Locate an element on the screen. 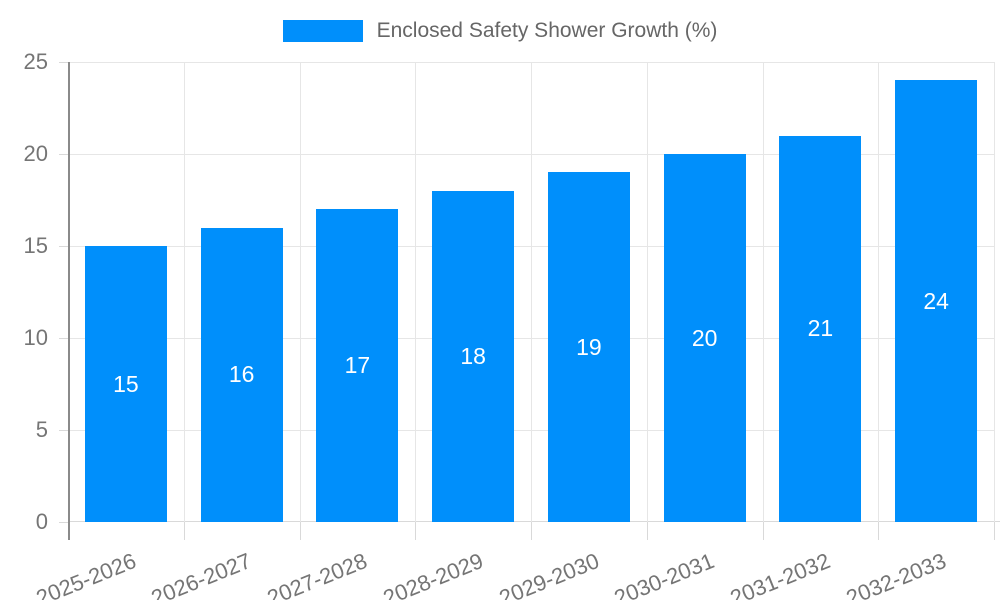 The image size is (1000, 600). bar-value-label: 20 is located at coordinates (704, 337).